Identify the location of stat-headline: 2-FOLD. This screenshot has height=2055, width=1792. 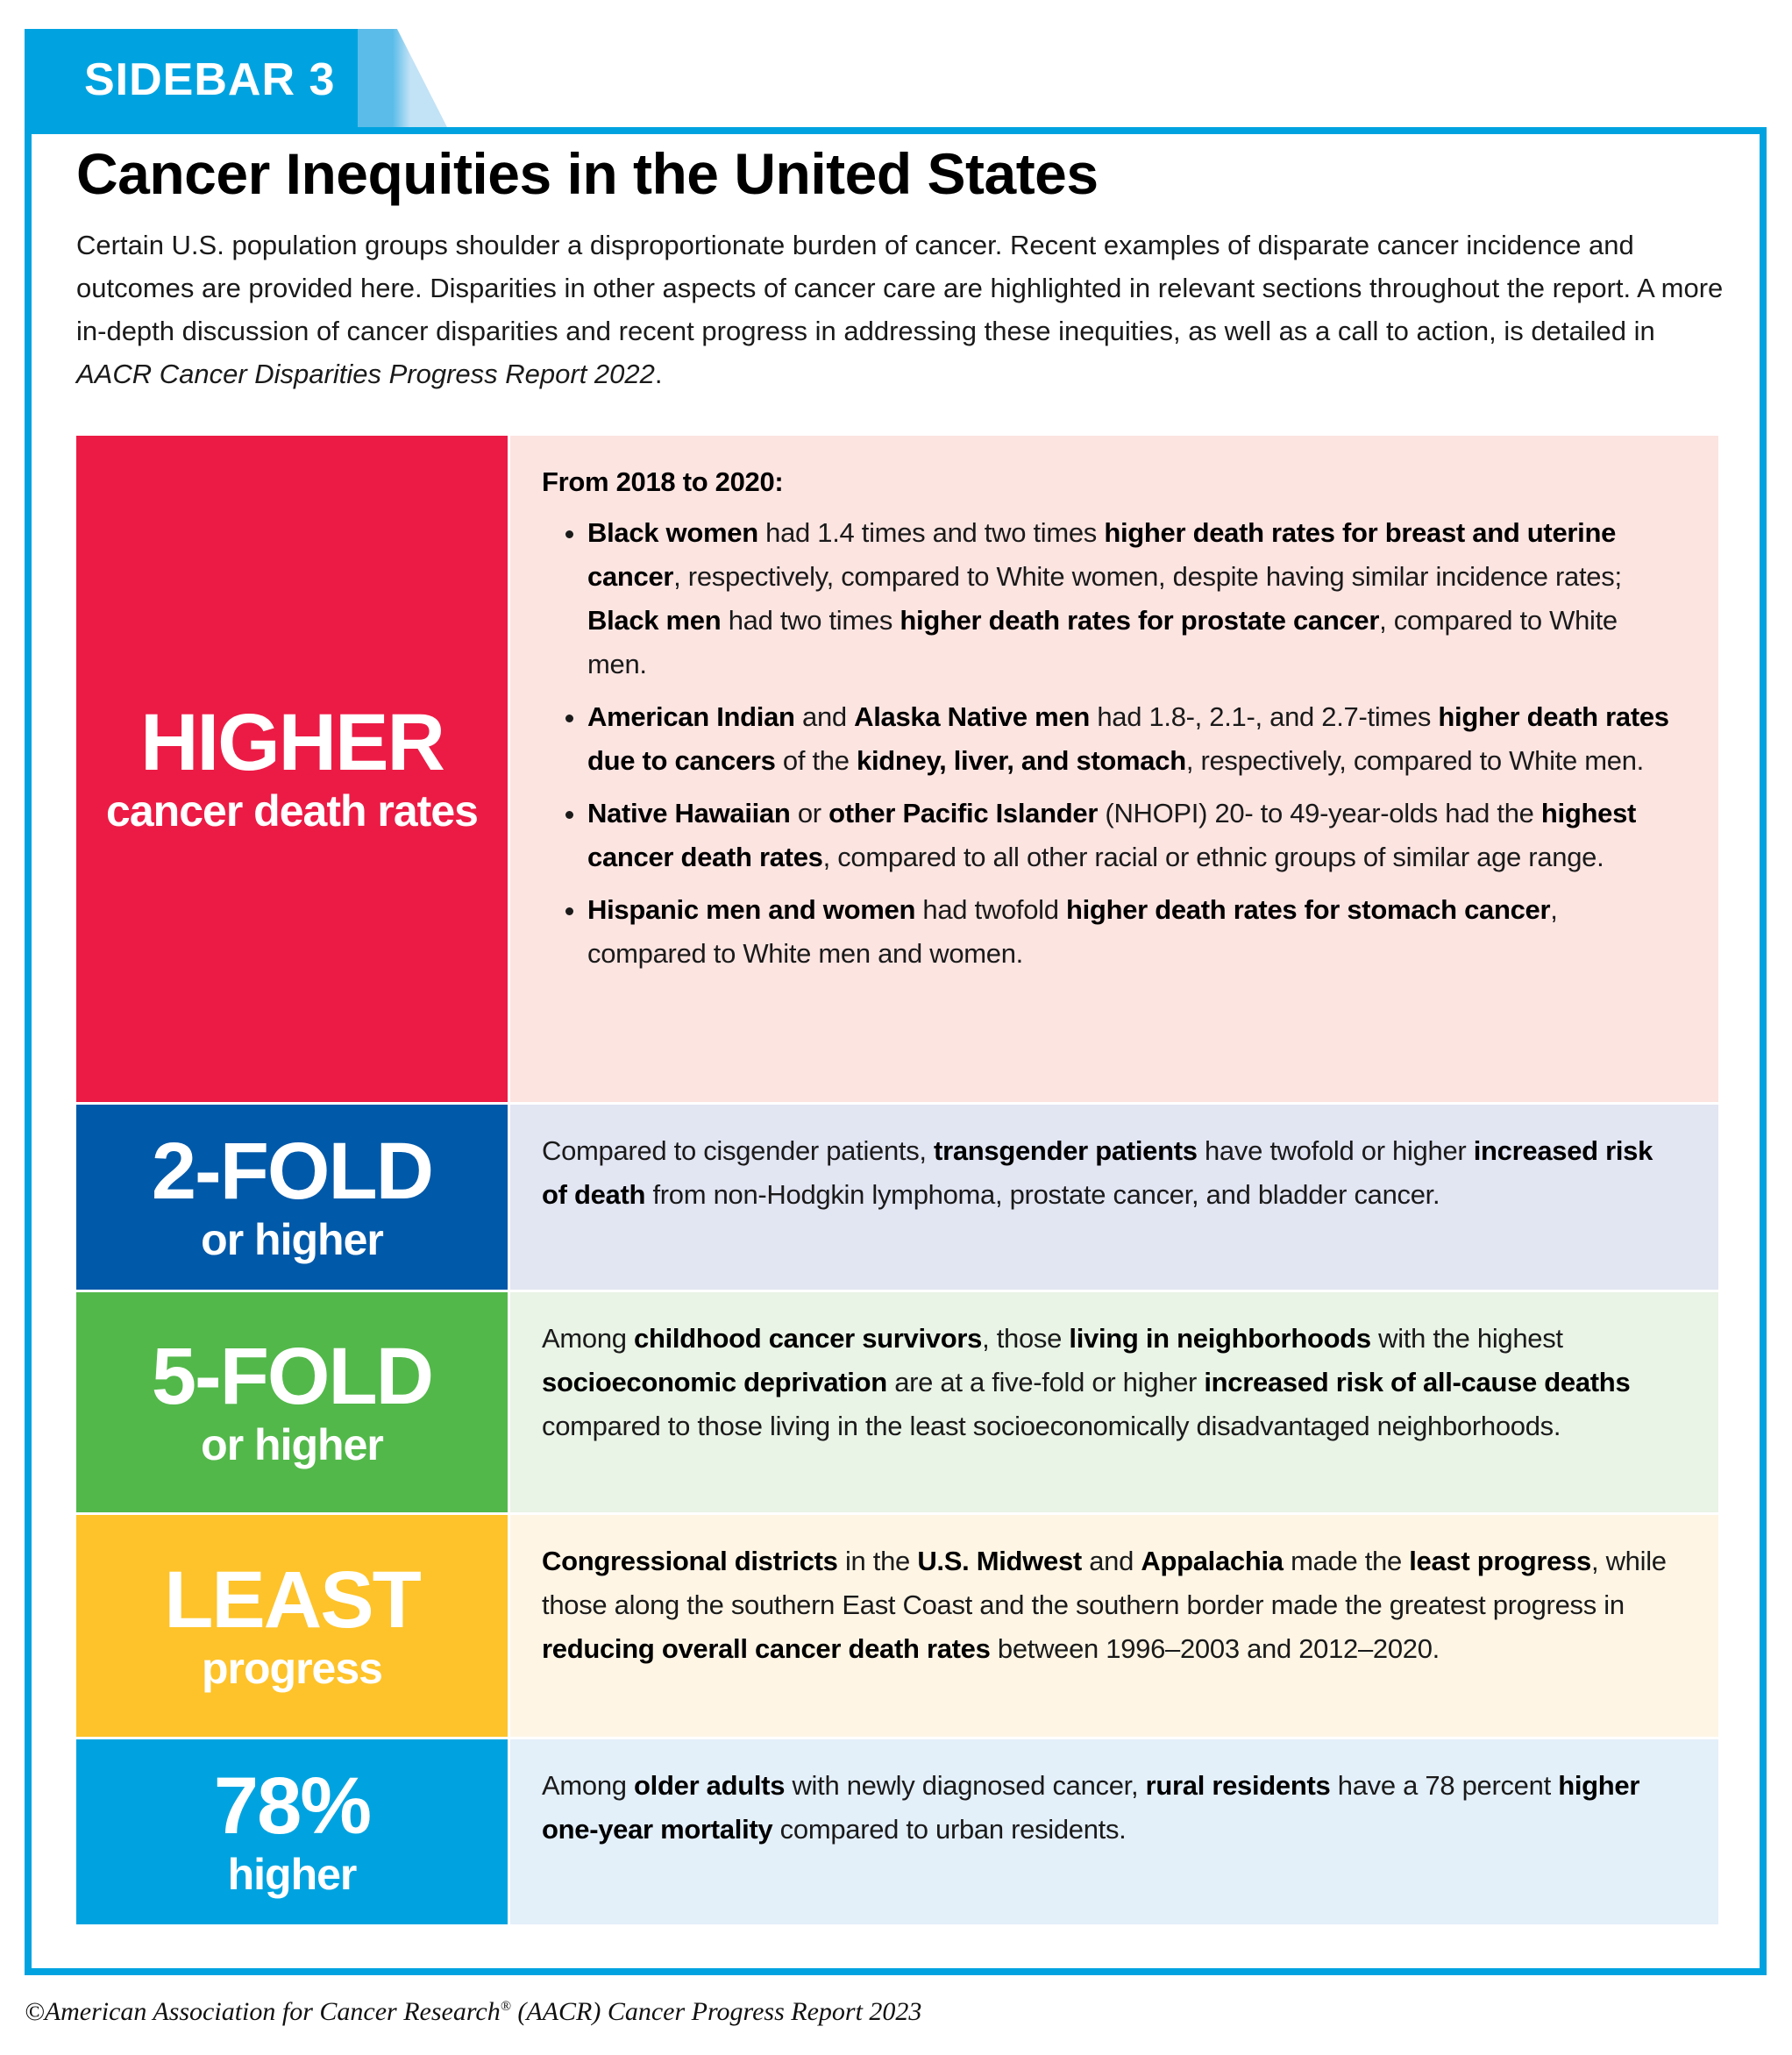
(292, 1171).